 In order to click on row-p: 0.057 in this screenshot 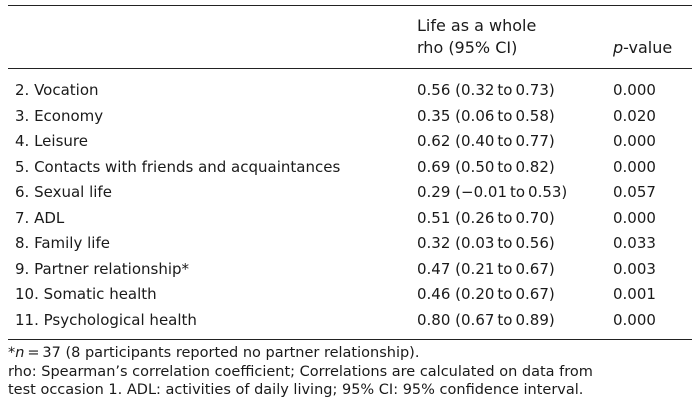, I will do `click(634, 192)`.